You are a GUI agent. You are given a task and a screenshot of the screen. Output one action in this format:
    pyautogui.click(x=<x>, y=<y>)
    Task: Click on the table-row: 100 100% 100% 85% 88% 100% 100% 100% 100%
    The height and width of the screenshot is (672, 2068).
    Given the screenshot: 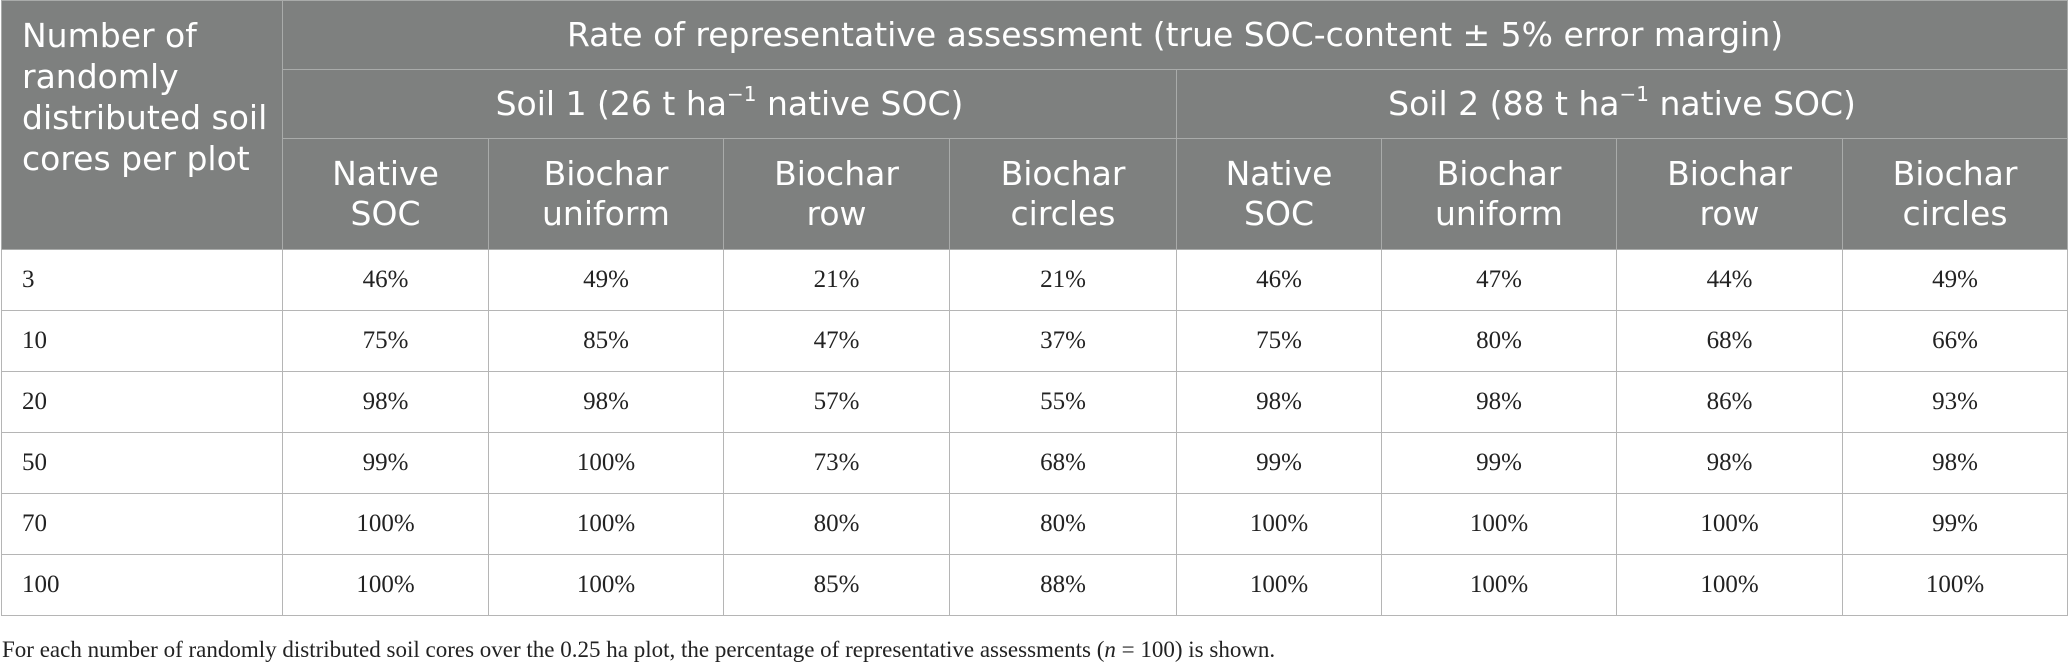 What is the action you would take?
    pyautogui.click(x=1034, y=585)
    